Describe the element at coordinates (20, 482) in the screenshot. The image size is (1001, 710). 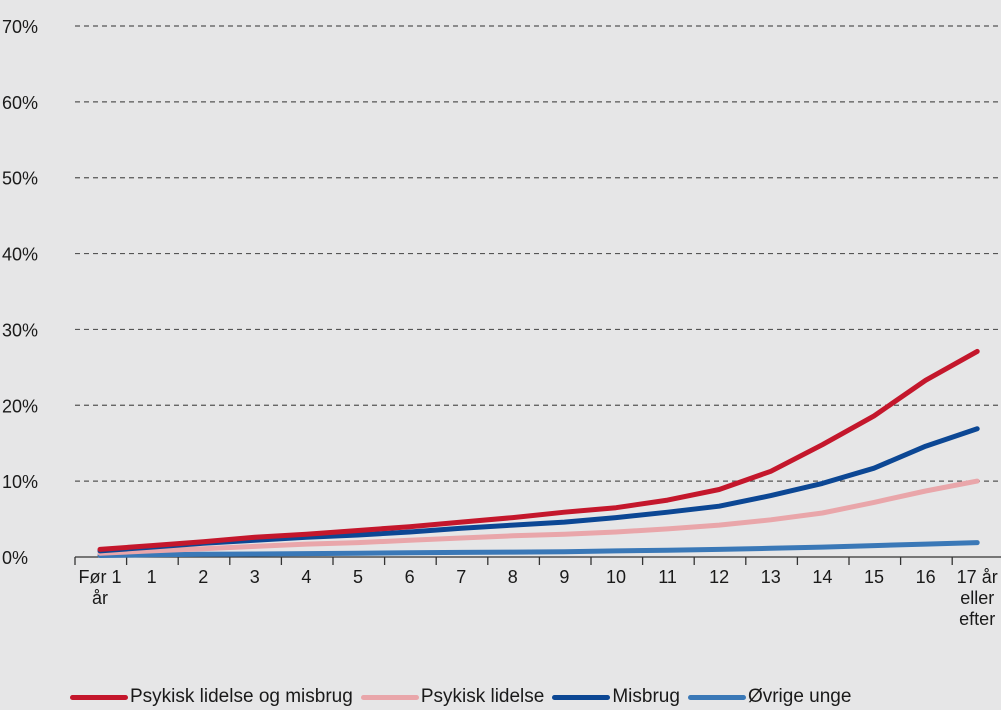
I see `y-tick-label: 10%` at that location.